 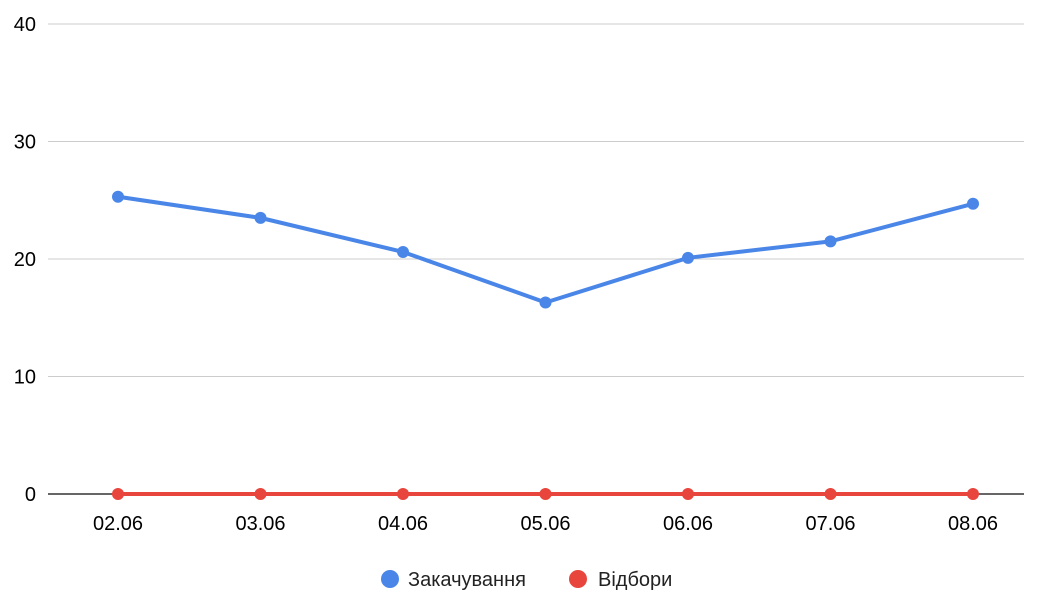 I want to click on x-tick-label: 06.06, so click(x=688, y=524).